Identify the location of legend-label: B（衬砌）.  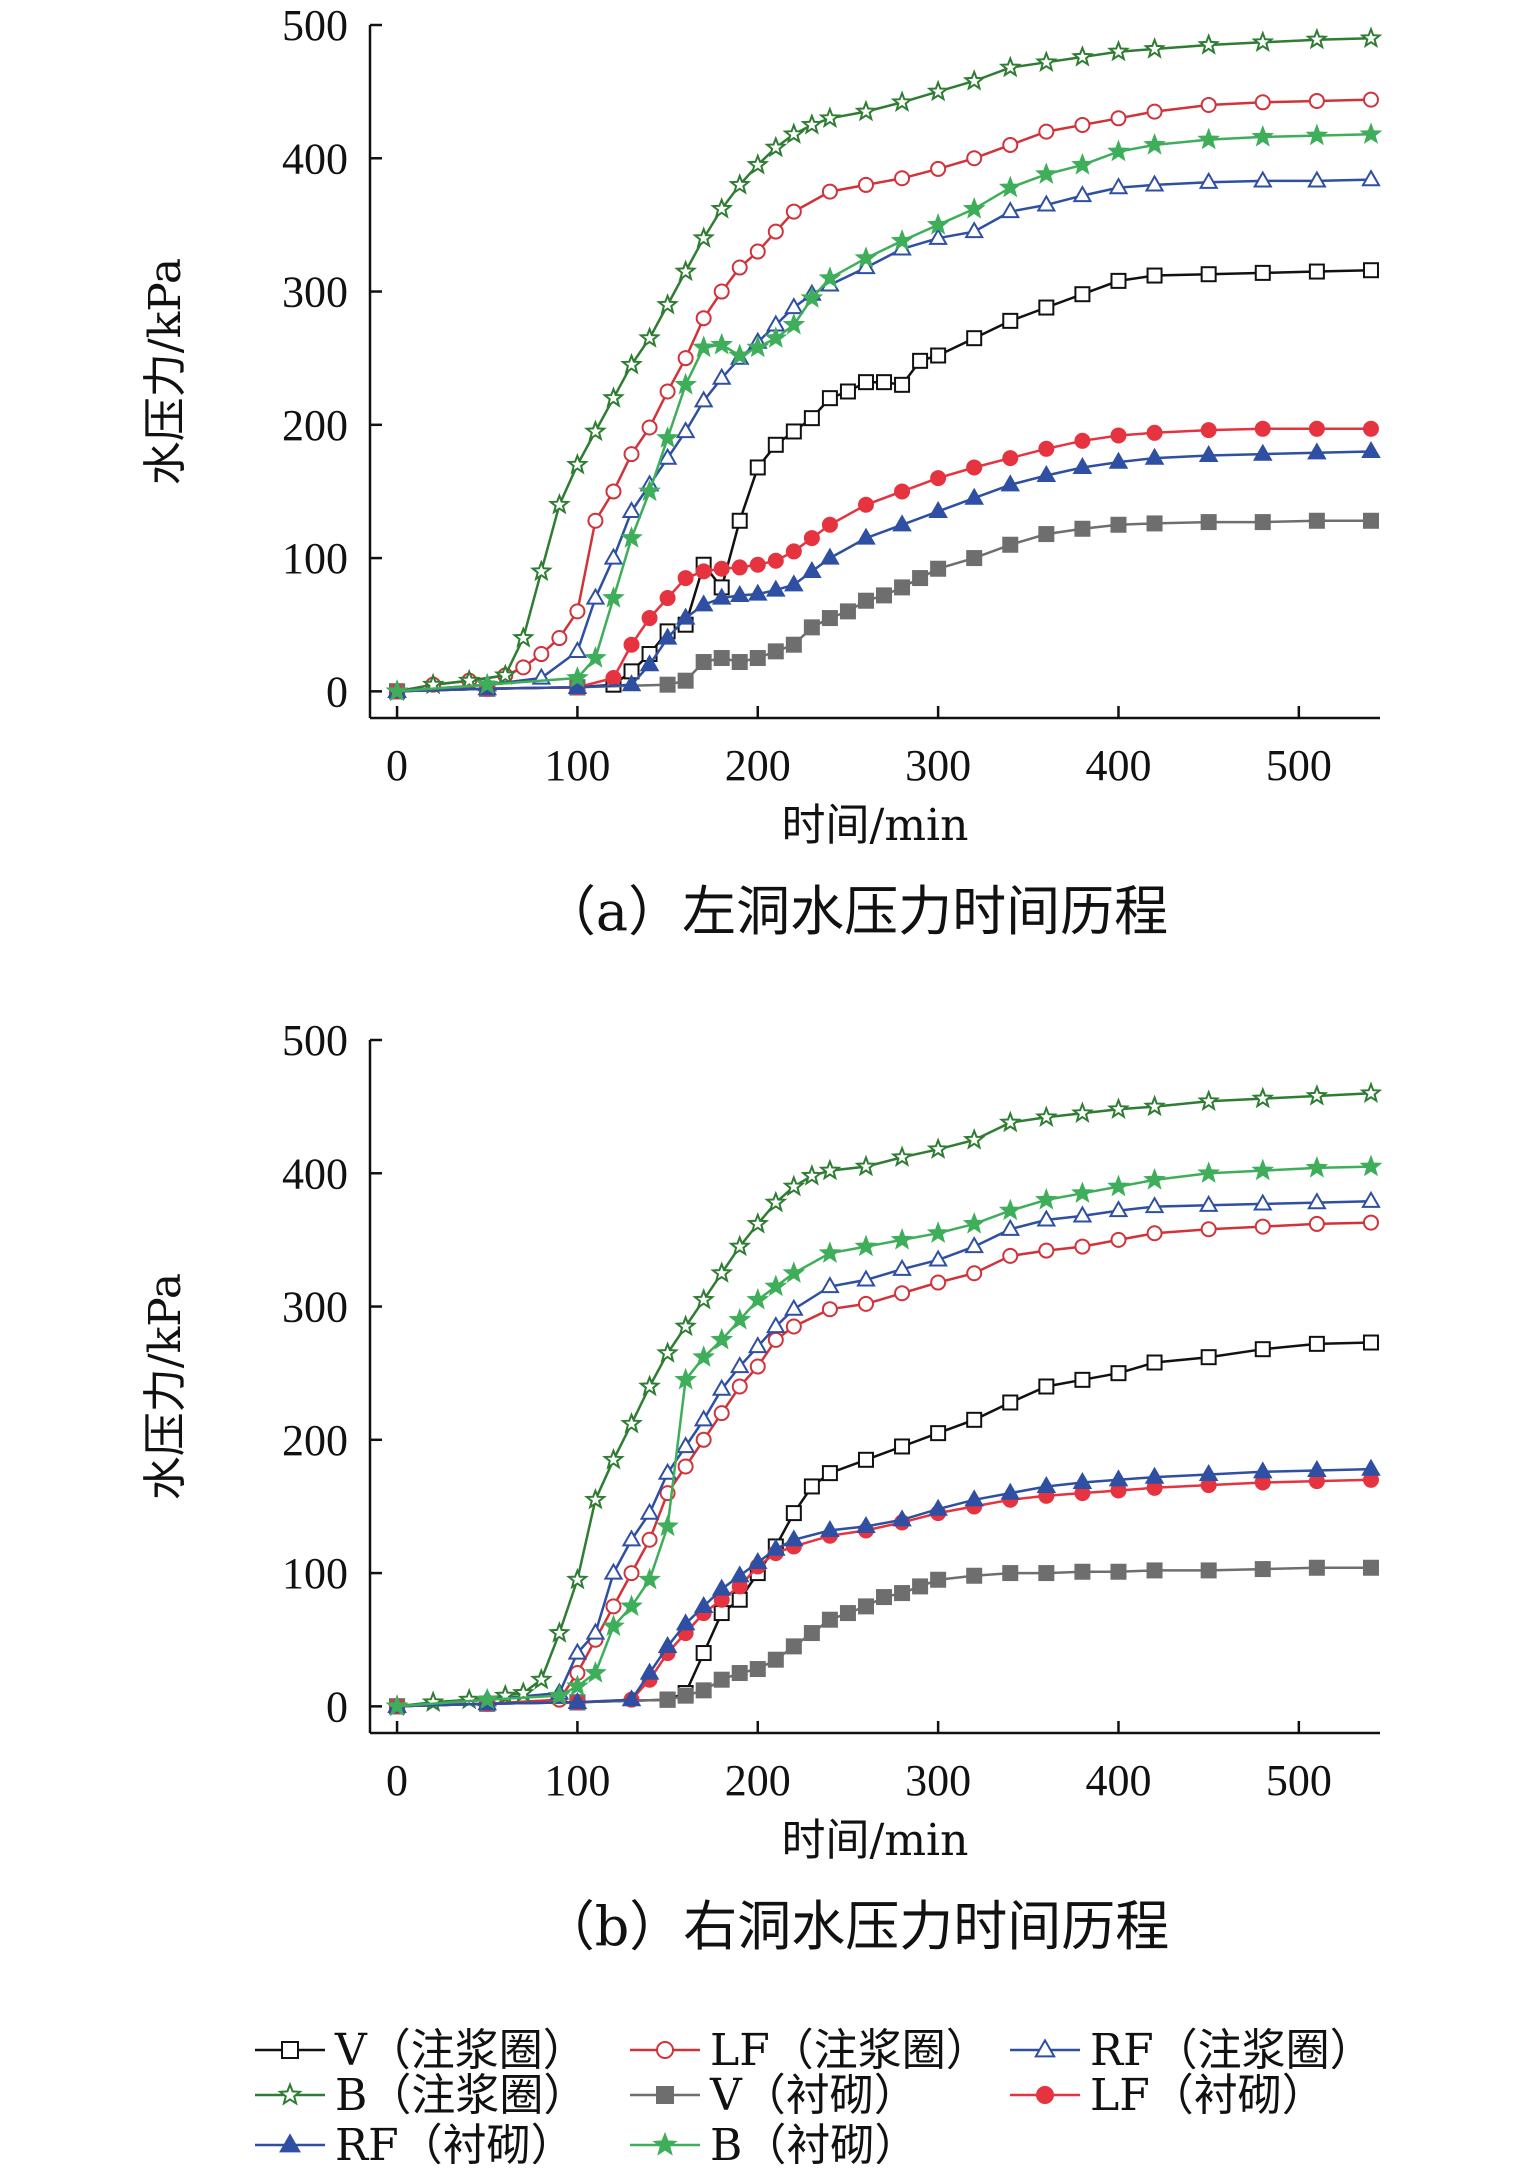
(814, 2145).